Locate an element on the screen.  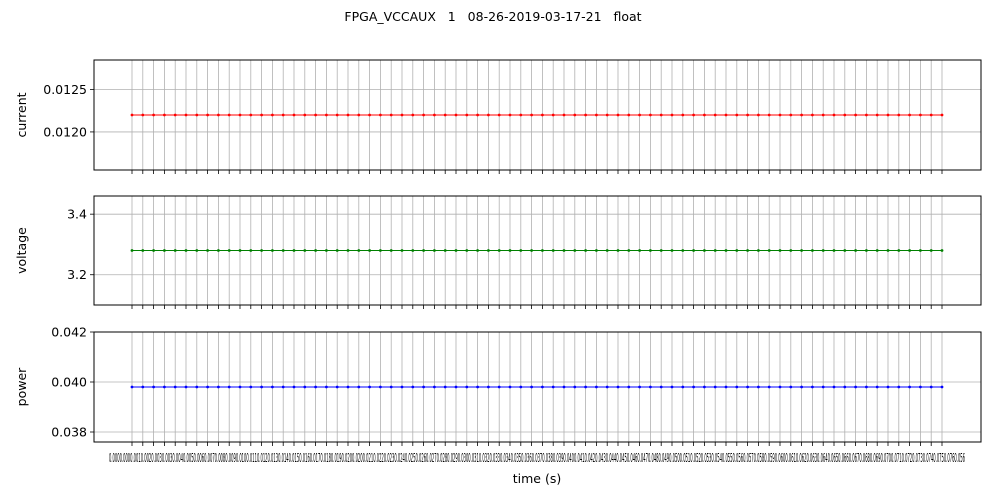
y-tick-label: 0.0125 is located at coordinates (65, 89).